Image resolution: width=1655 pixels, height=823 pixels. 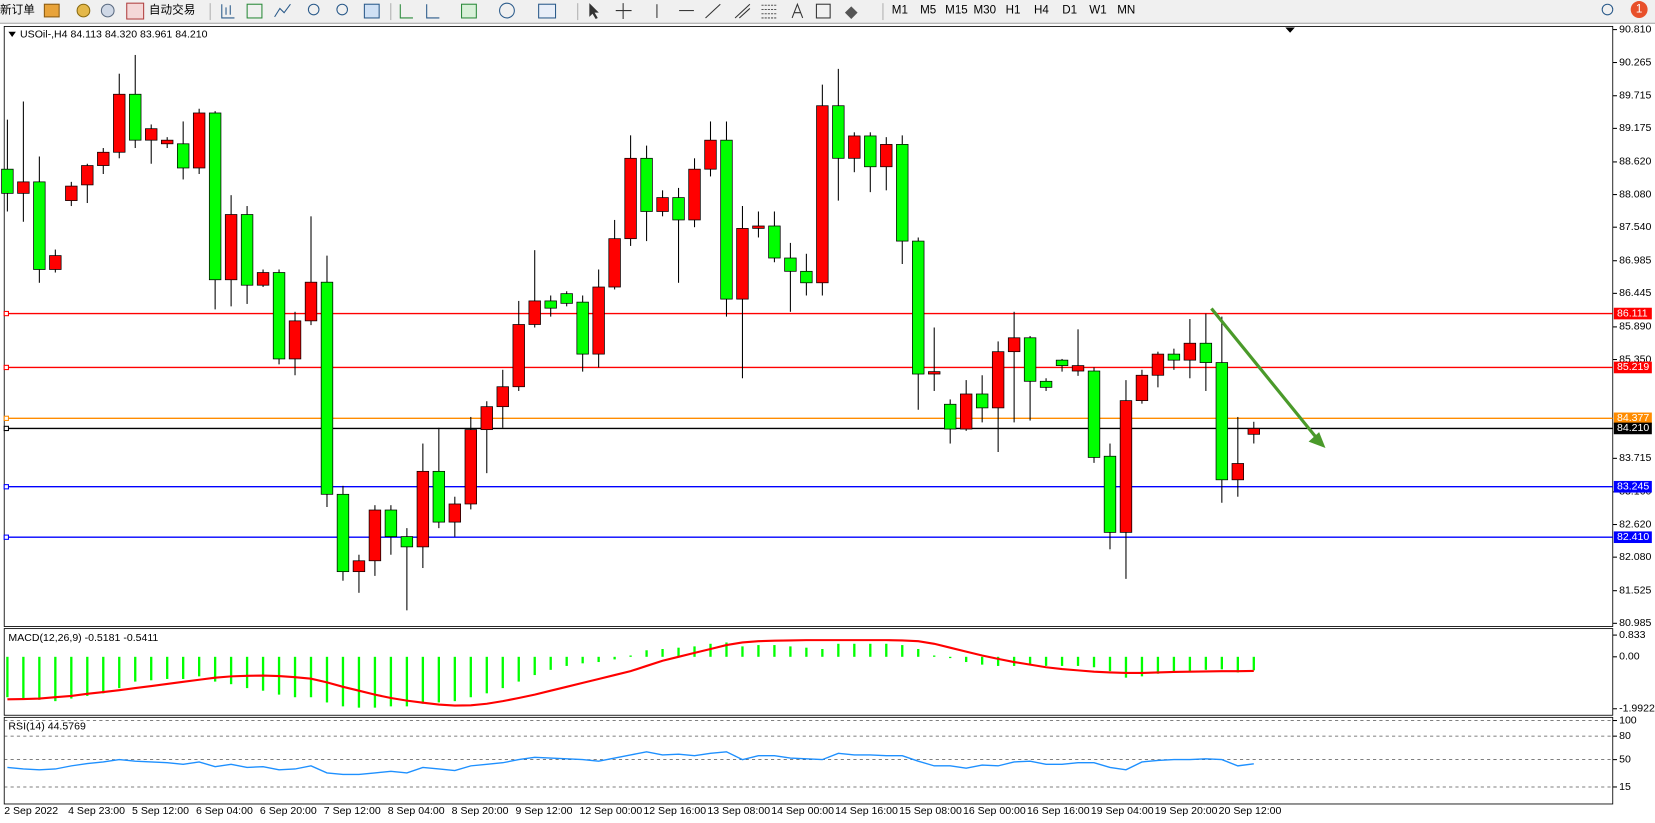 What do you see at coordinates (1625, 759) in the screenshot?
I see `y-tick-label: 50` at bounding box center [1625, 759].